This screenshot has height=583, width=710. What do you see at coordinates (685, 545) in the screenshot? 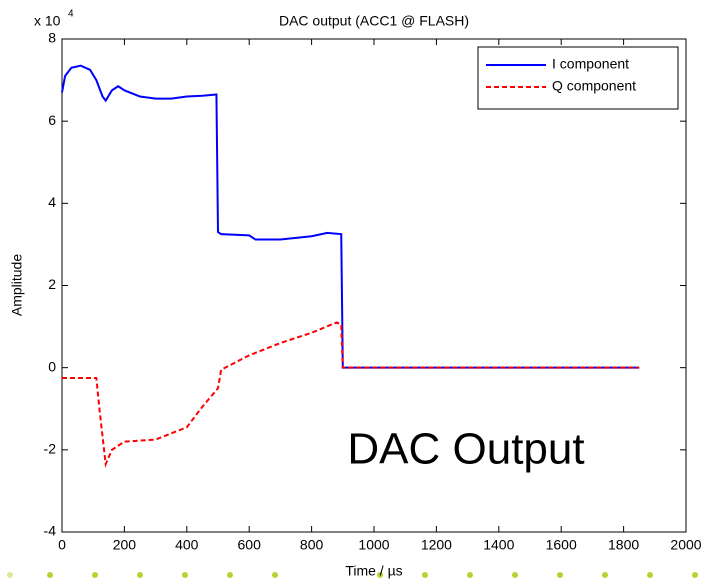
I see `x-tick-label: 2000` at bounding box center [685, 545].